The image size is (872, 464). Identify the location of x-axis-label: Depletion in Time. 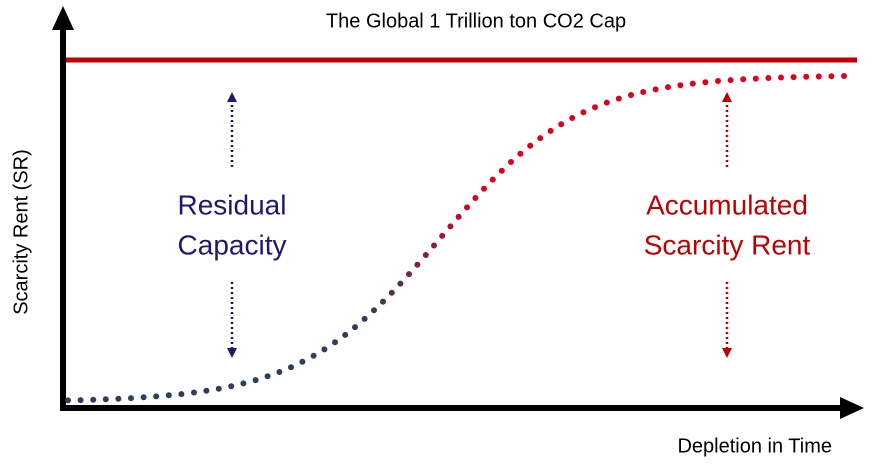
(754, 446).